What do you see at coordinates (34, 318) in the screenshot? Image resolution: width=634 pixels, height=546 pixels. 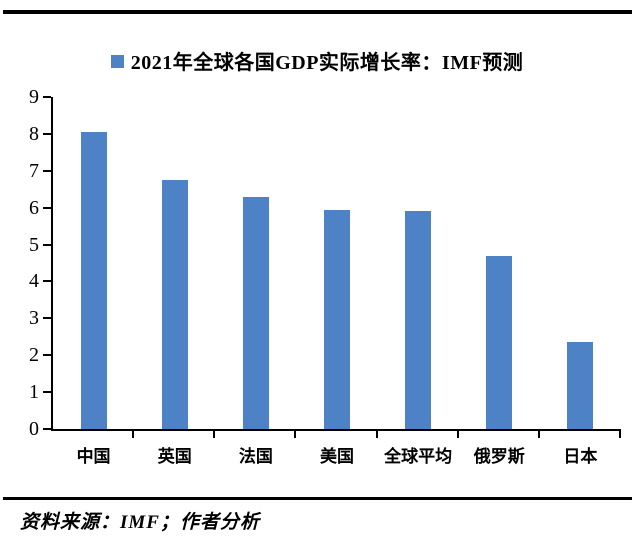 I see `y-axis-tick-label: 3` at bounding box center [34, 318].